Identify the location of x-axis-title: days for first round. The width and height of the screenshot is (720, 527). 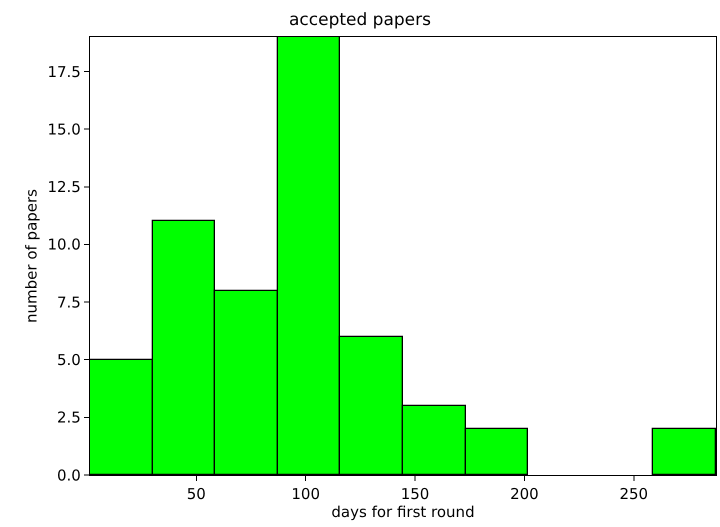
(403, 512).